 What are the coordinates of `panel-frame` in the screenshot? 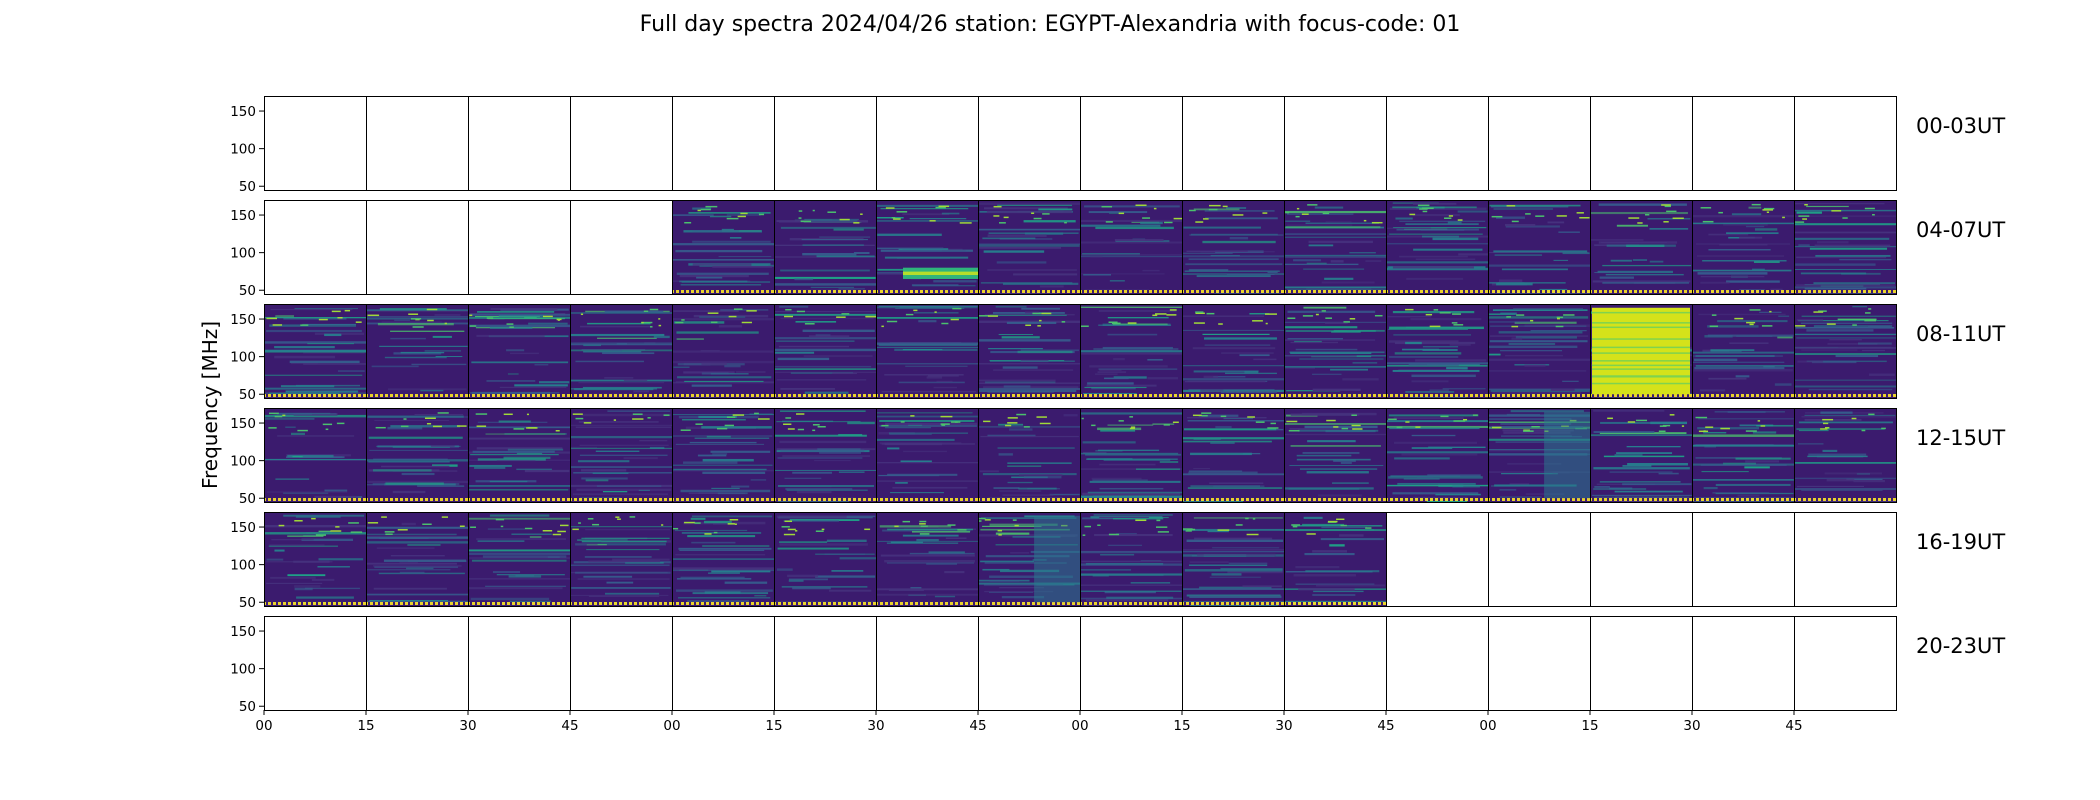 It's located at (1845, 559).